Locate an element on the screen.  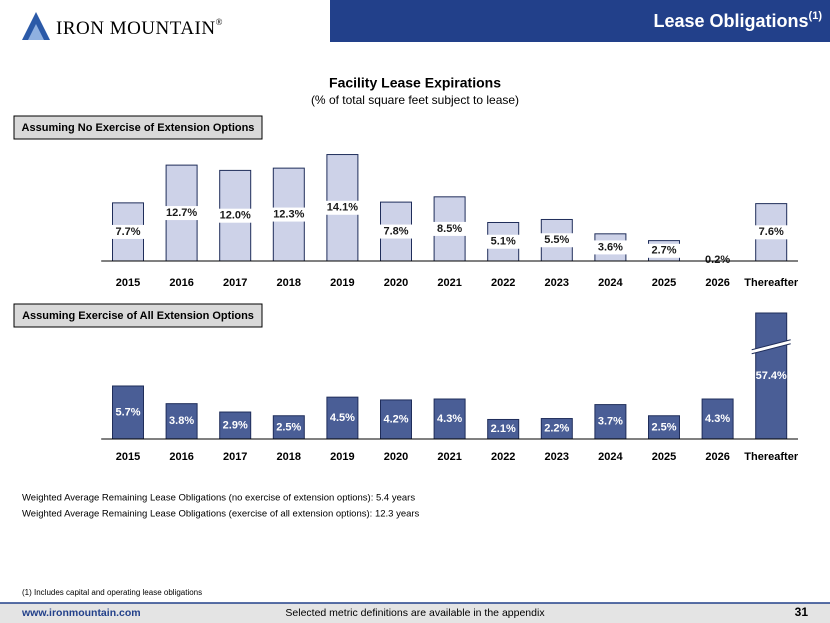
axis-break is located at coordinates (771, 346).